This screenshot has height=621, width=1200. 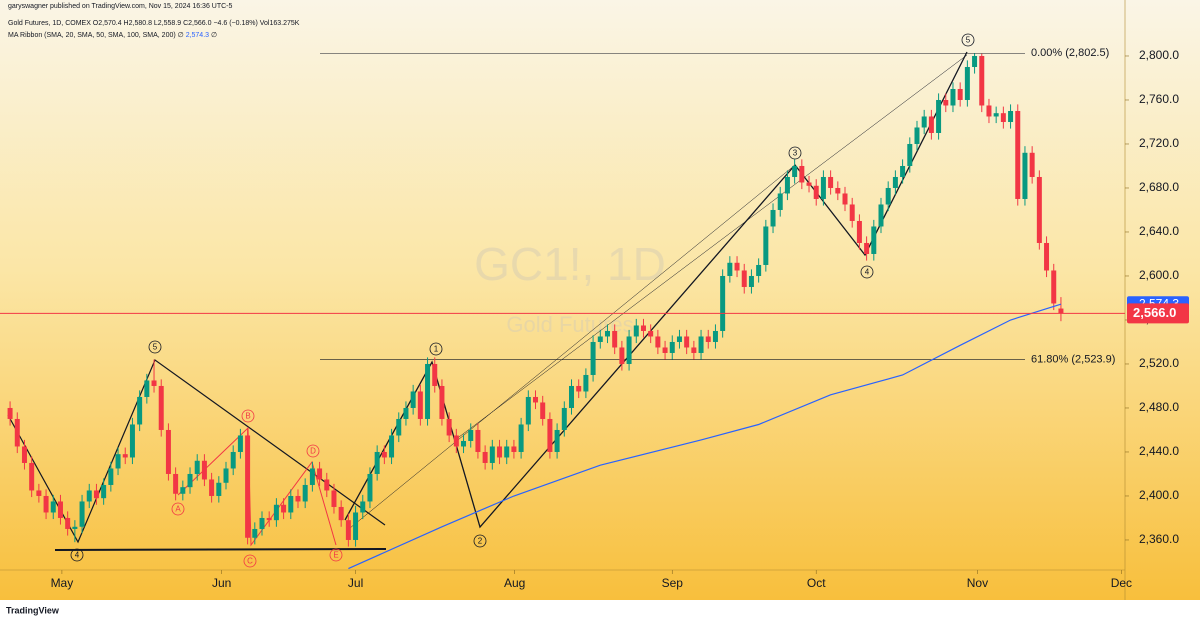 I want to click on wave-label: C, so click(x=250, y=561).